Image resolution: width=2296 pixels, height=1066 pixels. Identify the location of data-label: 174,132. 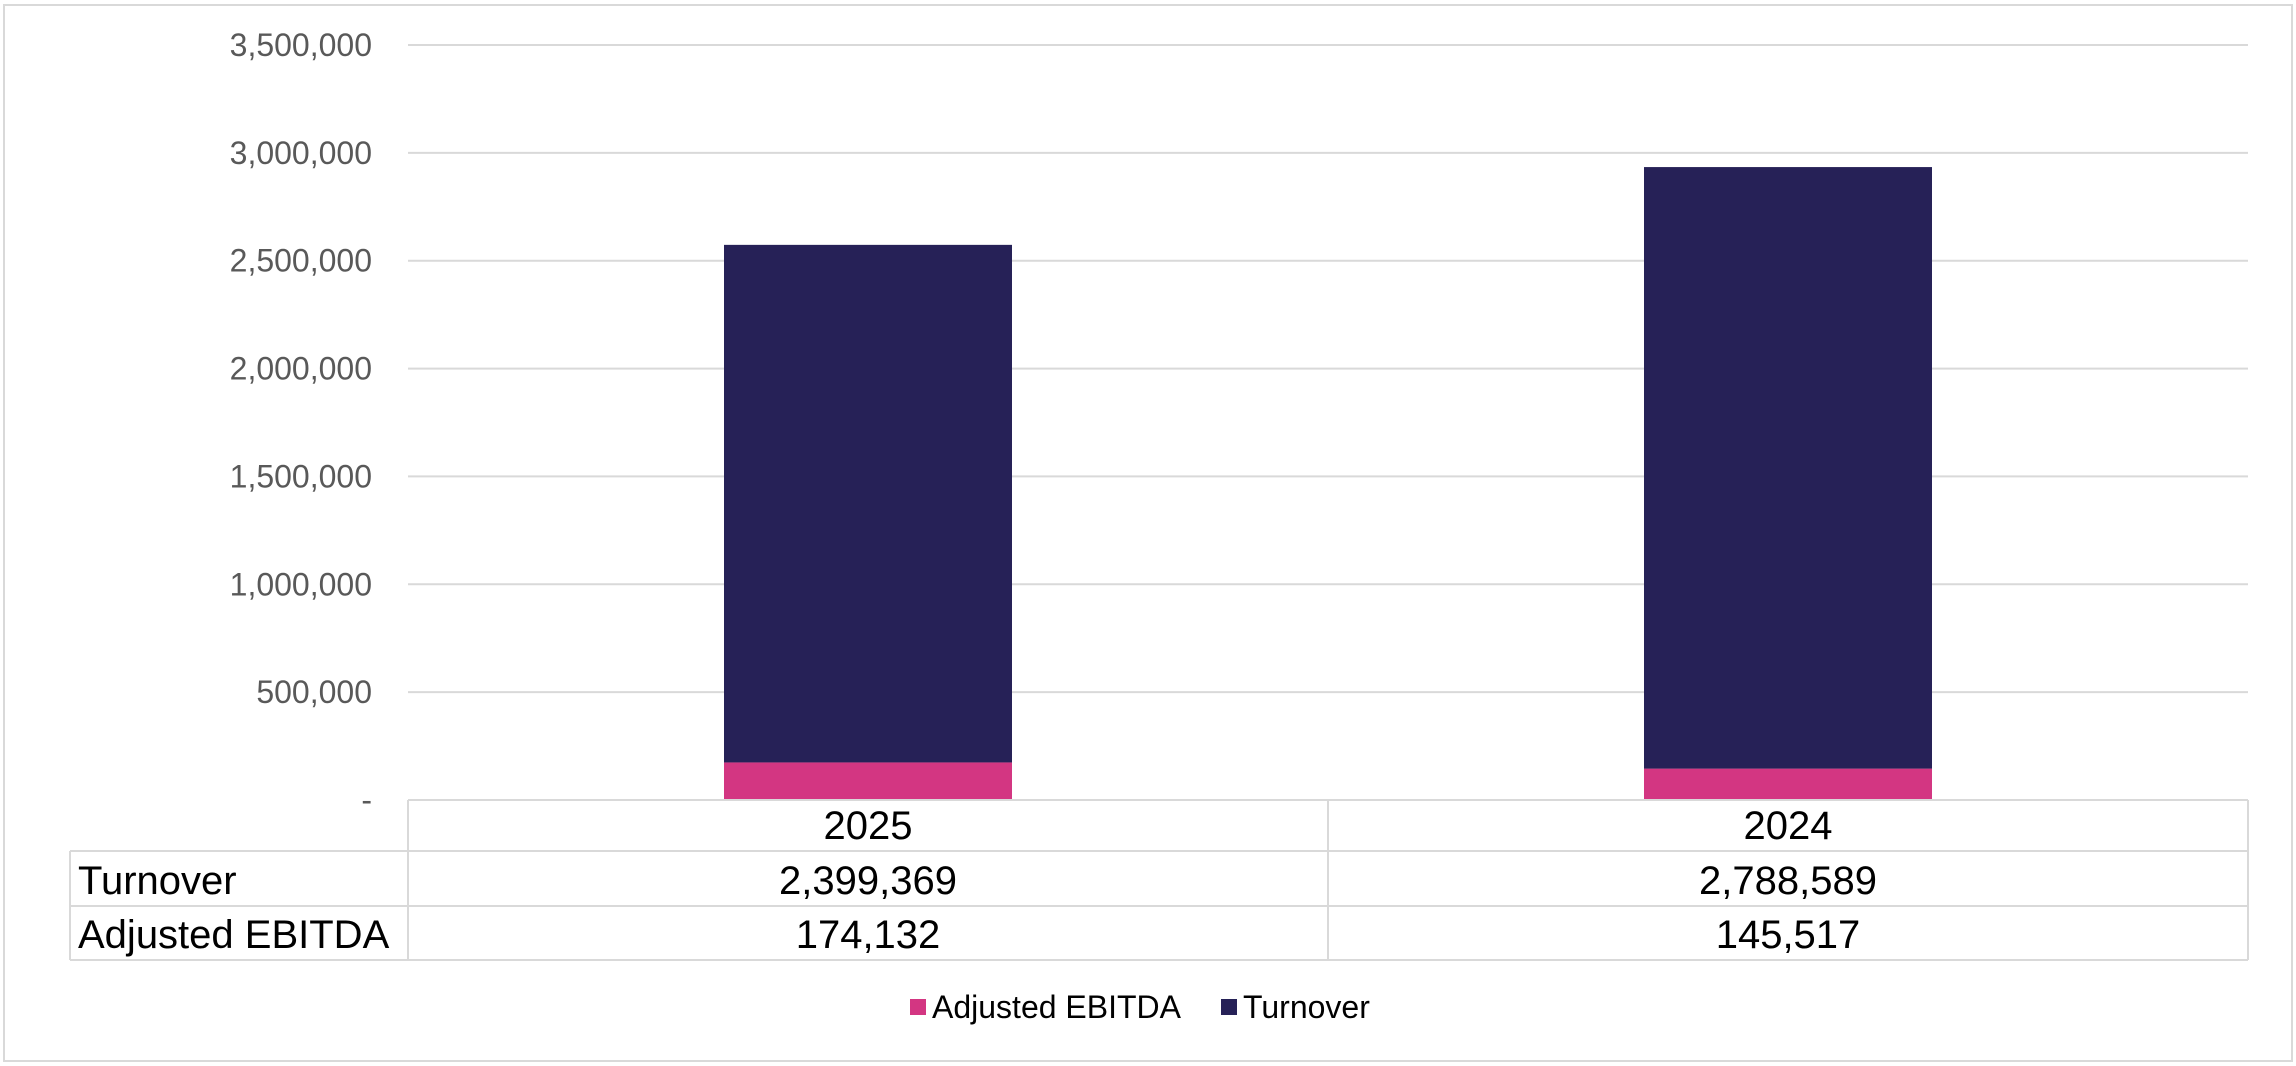
(868, 935).